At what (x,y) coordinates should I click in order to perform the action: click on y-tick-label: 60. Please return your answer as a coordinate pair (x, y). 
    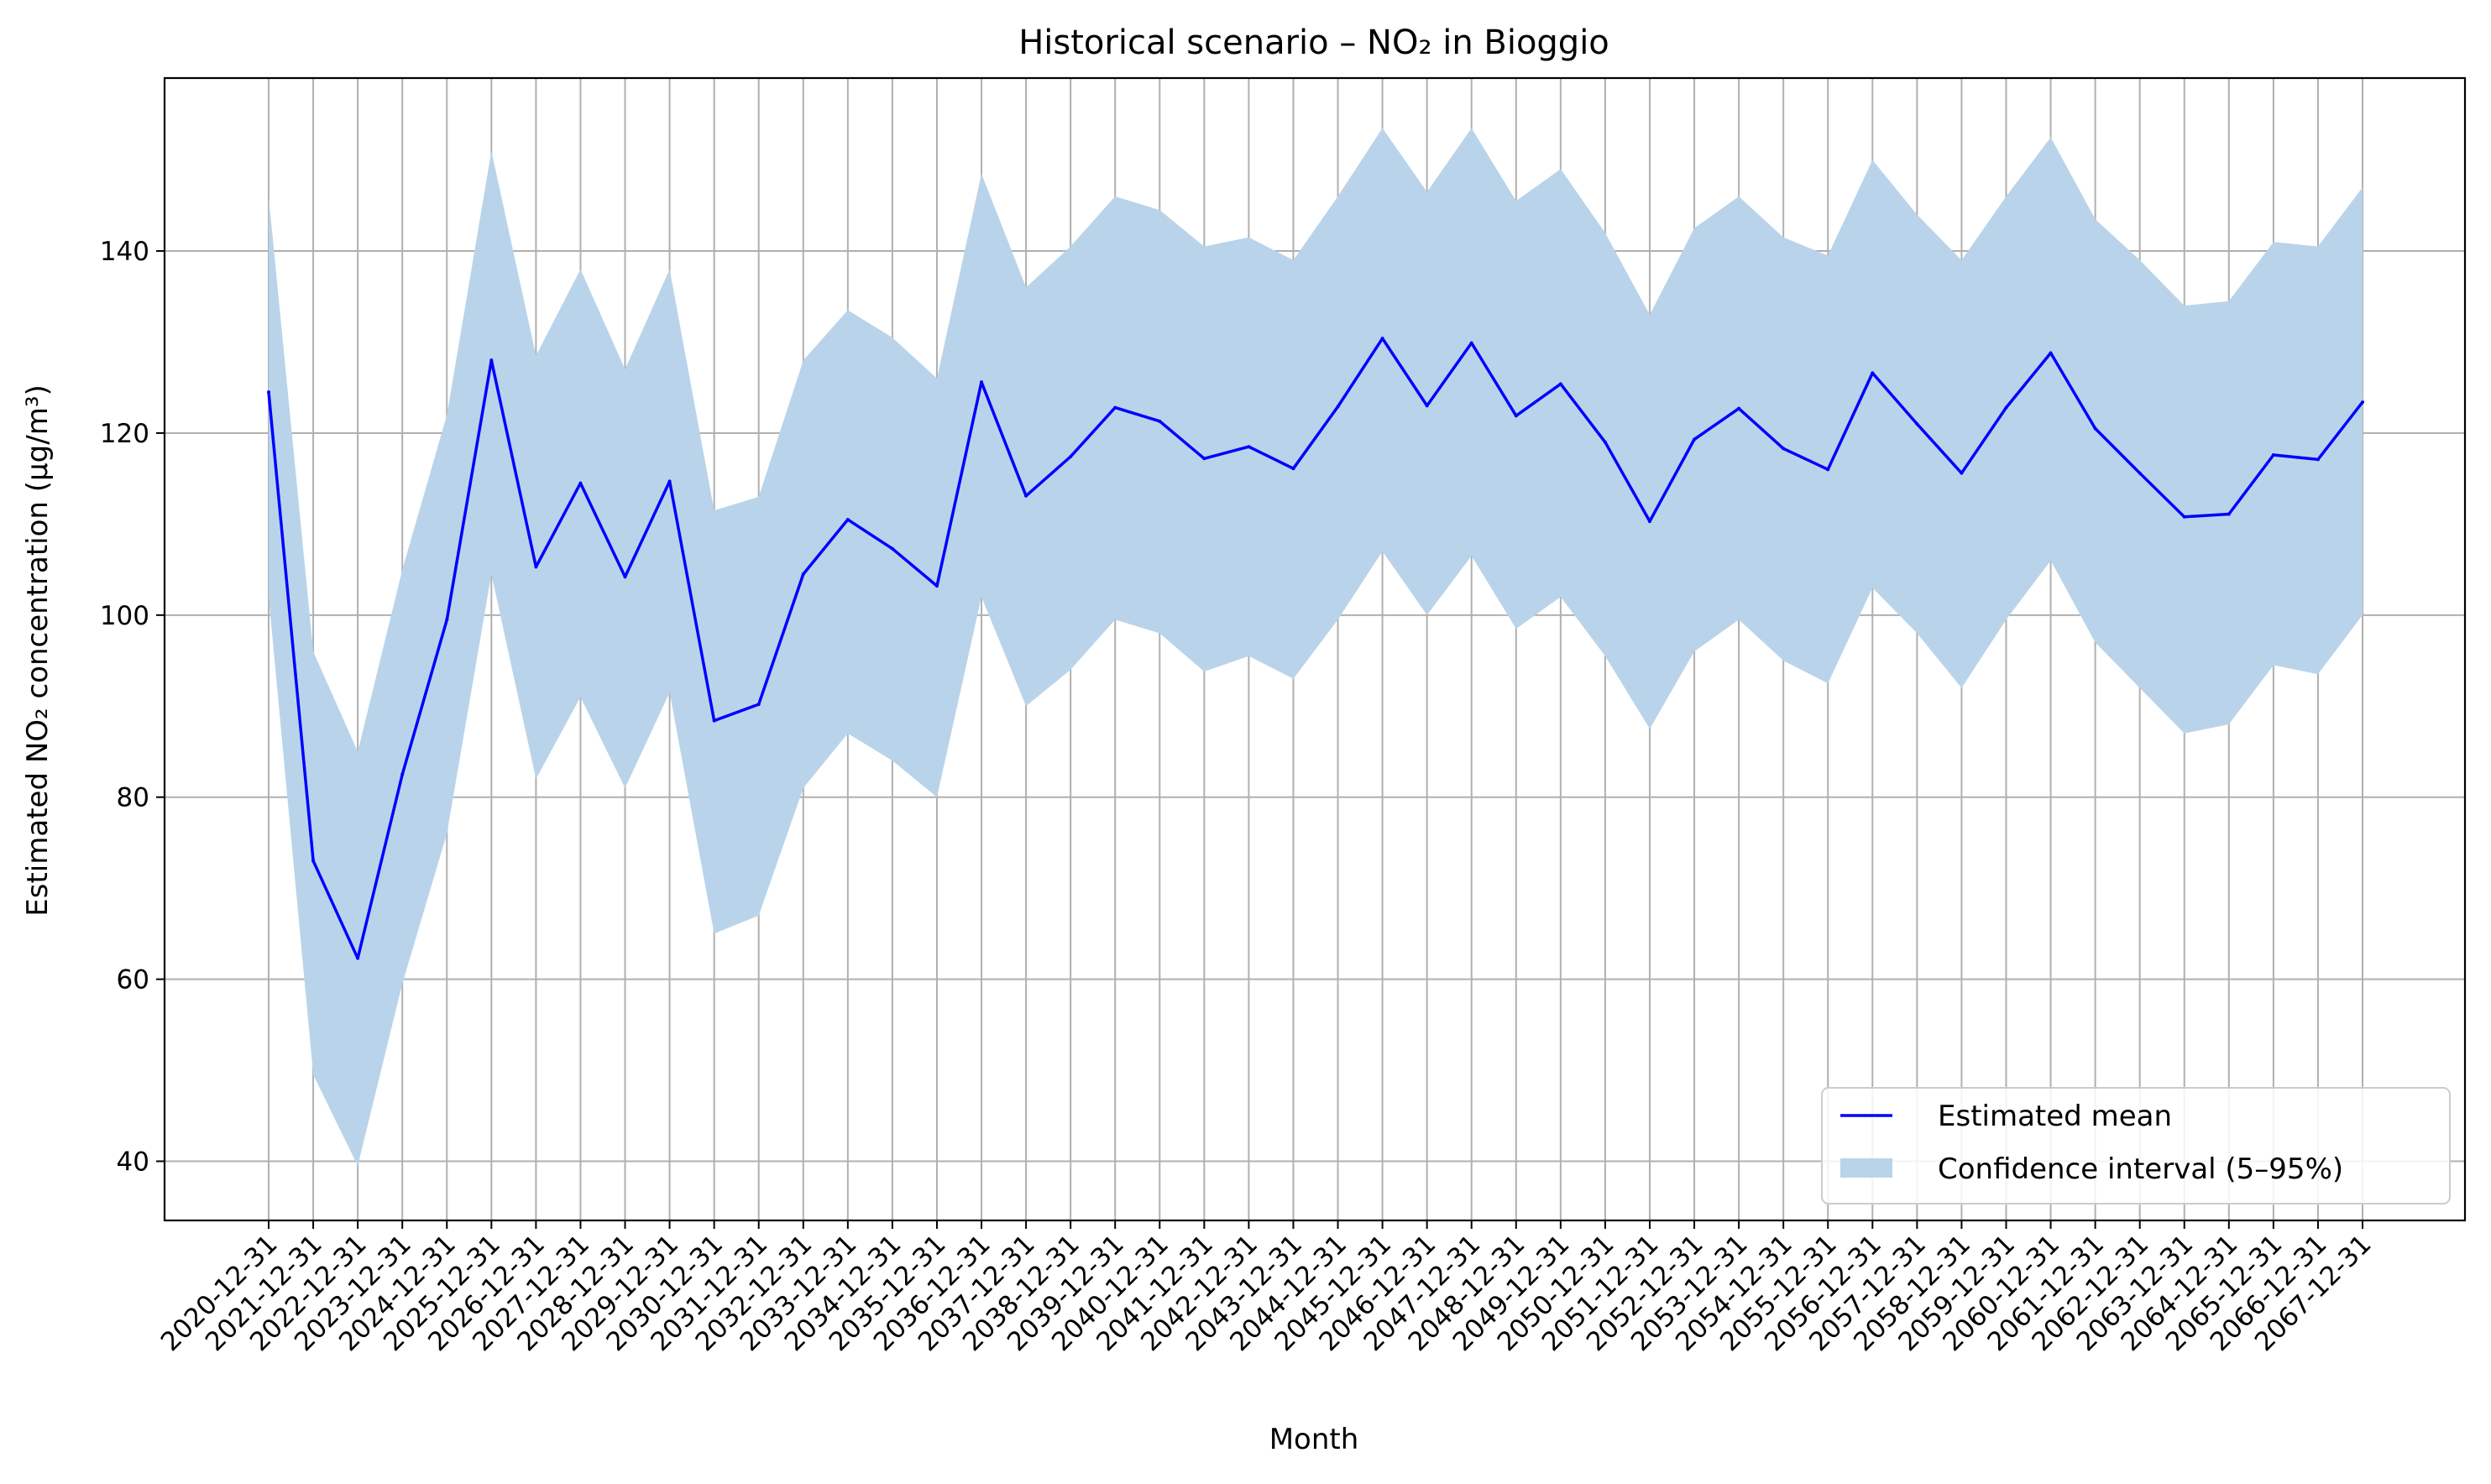
    Looking at the image, I should click on (133, 980).